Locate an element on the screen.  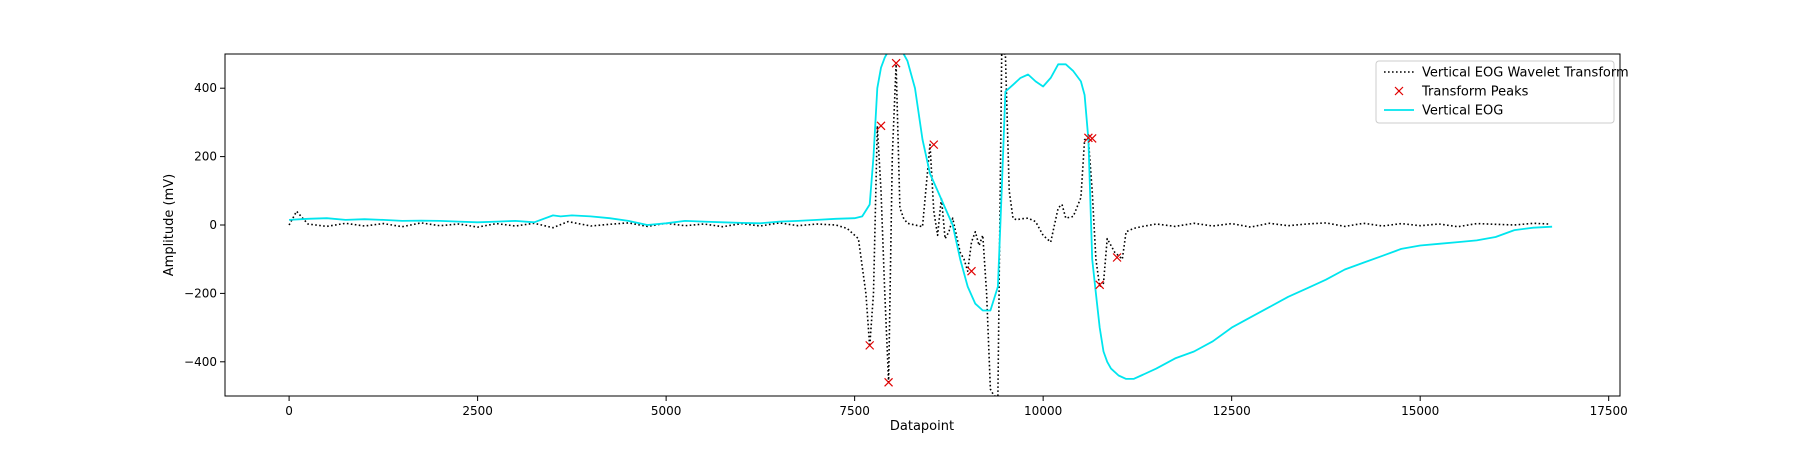
x-tick-label: 17500 is located at coordinates (1609, 411).